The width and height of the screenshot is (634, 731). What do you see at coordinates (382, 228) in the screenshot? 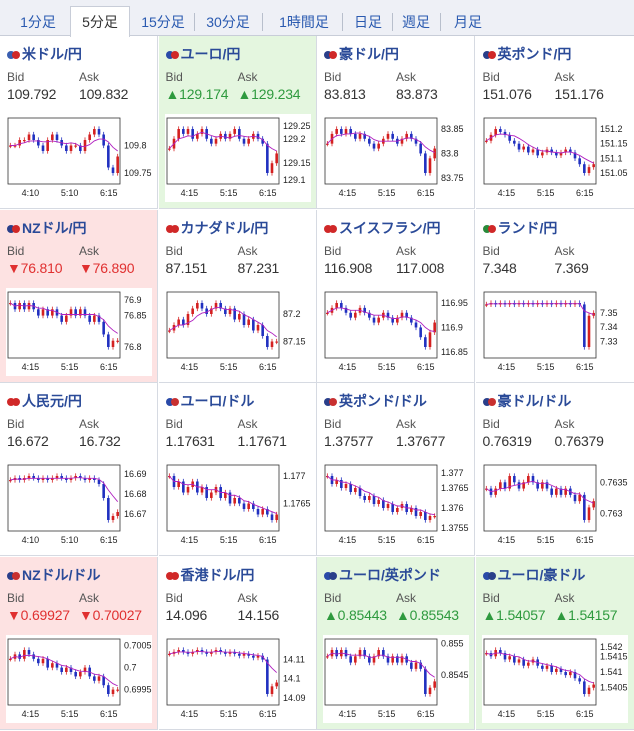
I see `pair-link: スイスフラン/円` at bounding box center [382, 228].